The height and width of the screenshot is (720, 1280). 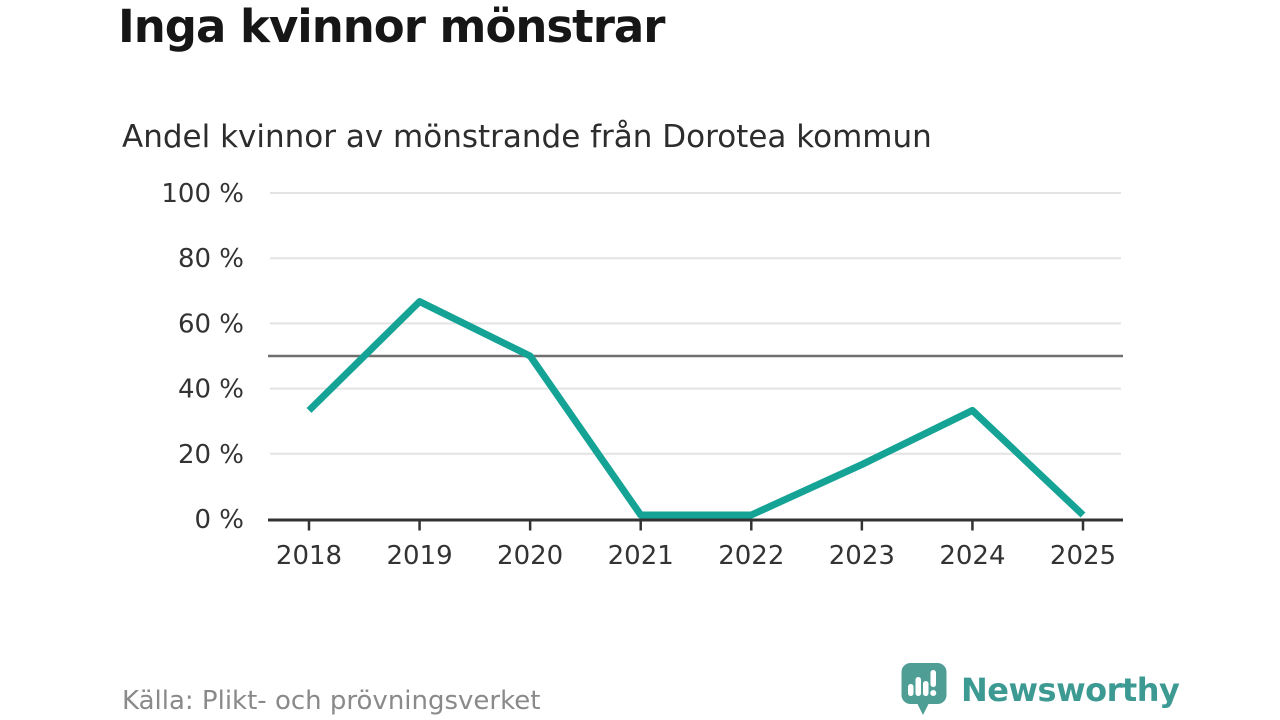 What do you see at coordinates (696, 526) in the screenshot?
I see `x-axis-ticks` at bounding box center [696, 526].